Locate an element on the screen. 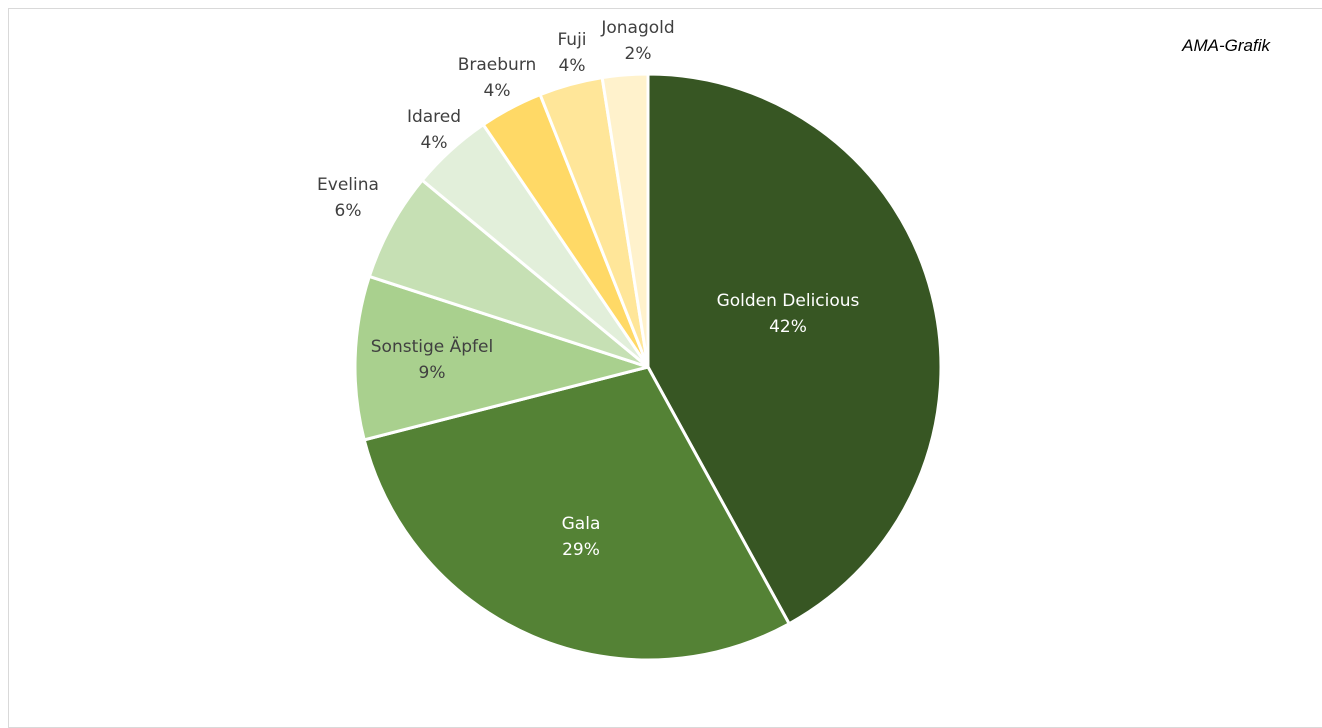 The image size is (1322, 728). pie-label-idared: Idared 4% is located at coordinates (434, 130).